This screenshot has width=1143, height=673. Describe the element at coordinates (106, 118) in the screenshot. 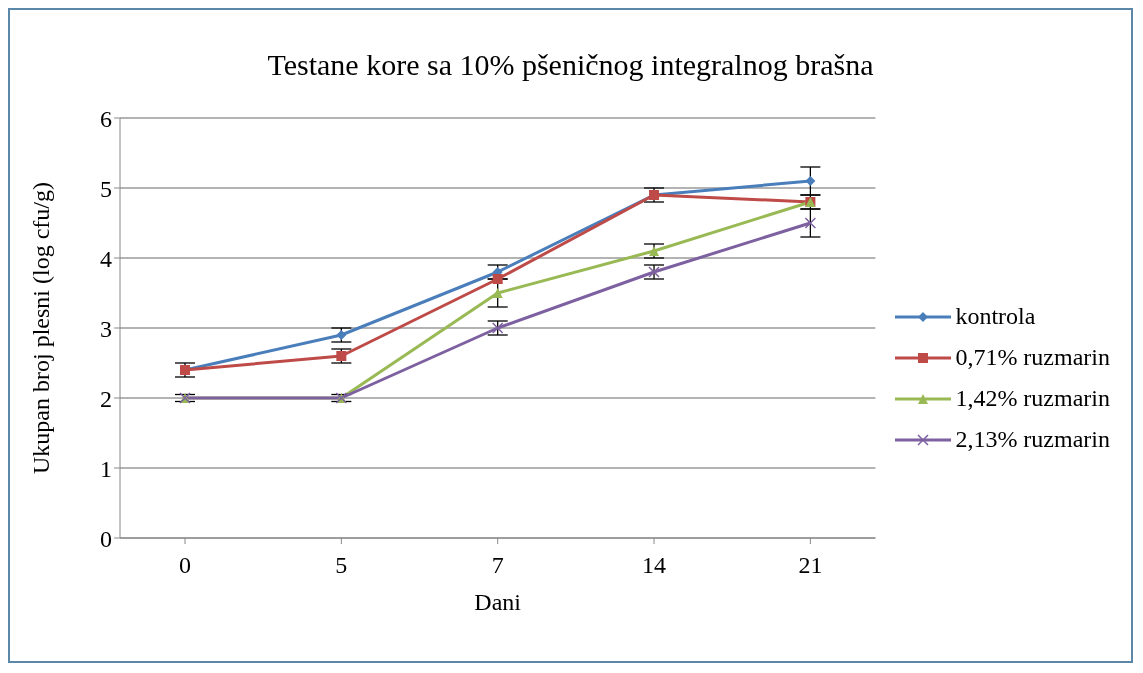

I see `y-tick-label: 6` at that location.